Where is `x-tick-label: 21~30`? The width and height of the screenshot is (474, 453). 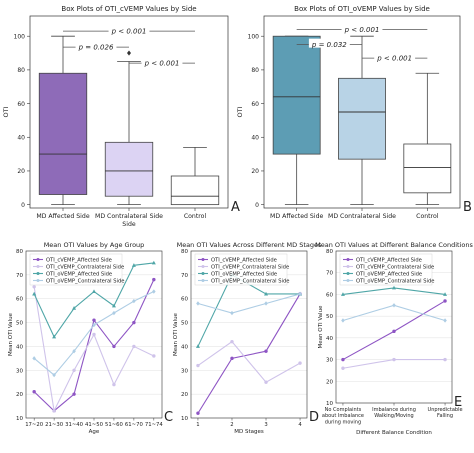 x-tick-label: 21~30 is located at coordinates (54, 425).